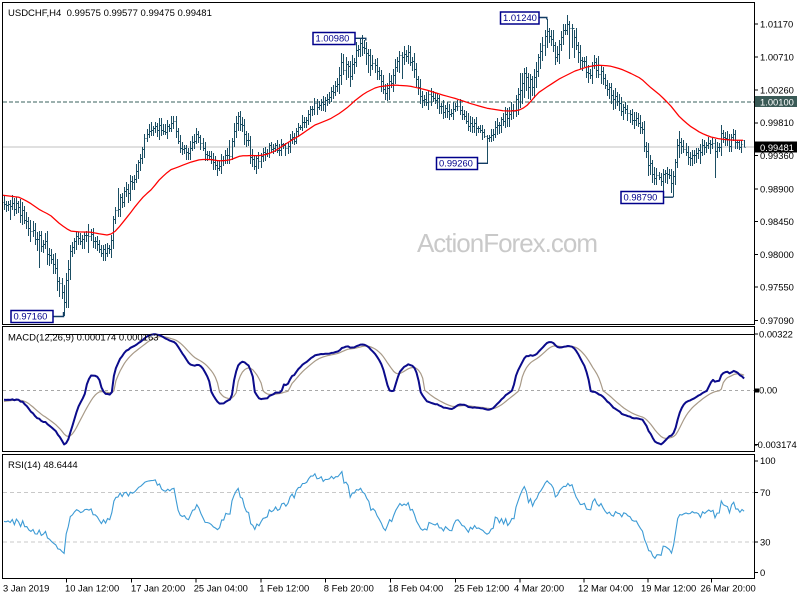 The height and width of the screenshot is (600, 800). What do you see at coordinates (776, 444) in the screenshot?
I see `svg-text: -0.003174` at bounding box center [776, 444].